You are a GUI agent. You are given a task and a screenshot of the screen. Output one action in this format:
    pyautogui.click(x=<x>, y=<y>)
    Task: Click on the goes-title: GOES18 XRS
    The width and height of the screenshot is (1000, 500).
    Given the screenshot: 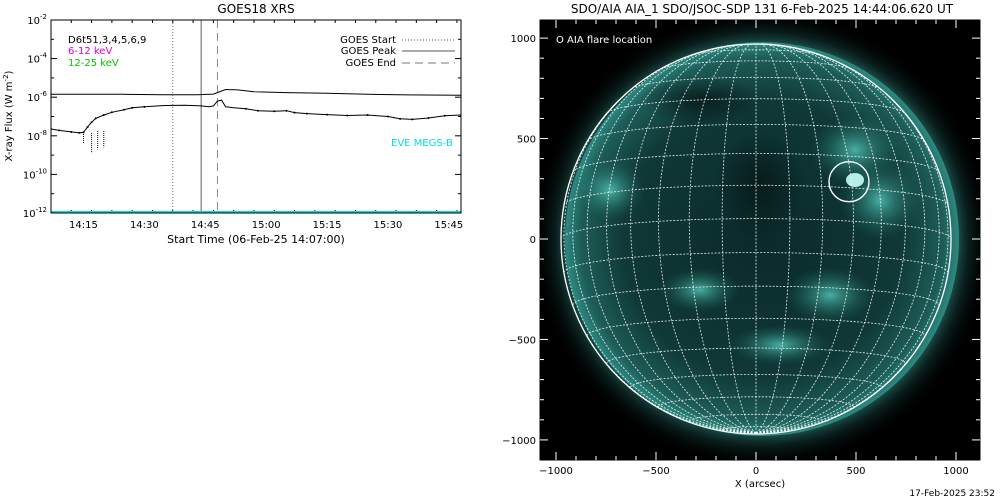 What is the action you would take?
    pyautogui.click(x=255, y=9)
    